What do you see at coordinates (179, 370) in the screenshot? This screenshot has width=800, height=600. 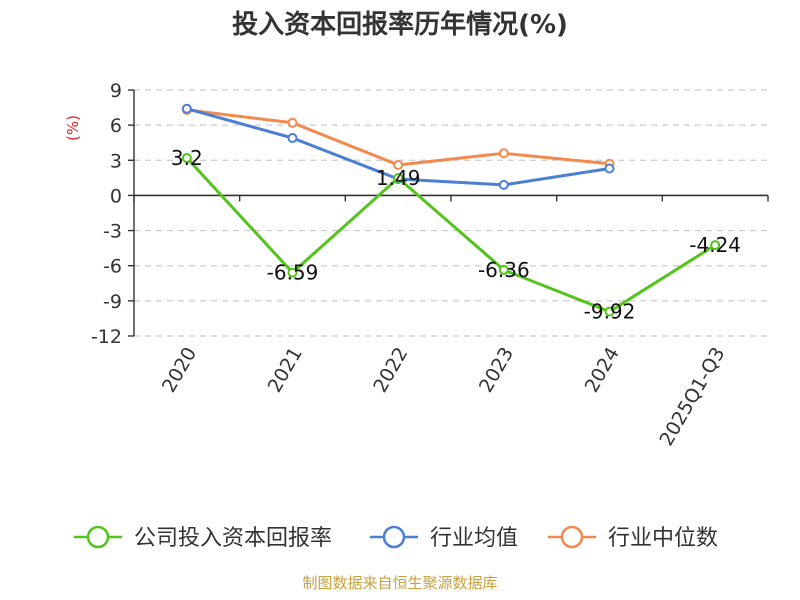 I see `x-tick-label: 2020` at bounding box center [179, 370].